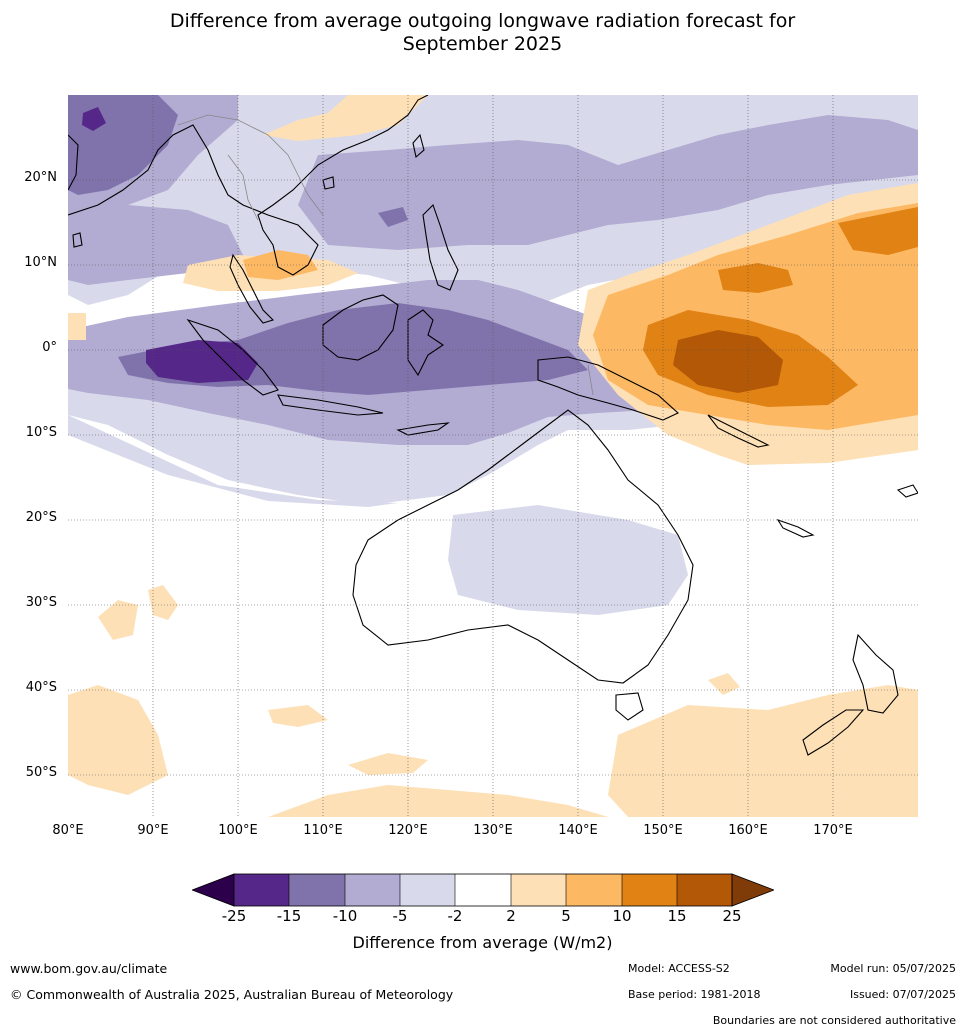 Image resolution: width=965 pixels, height=1035 pixels. What do you see at coordinates (40, 262) in the screenshot?
I see `lat-label-10n: 10°N` at bounding box center [40, 262].